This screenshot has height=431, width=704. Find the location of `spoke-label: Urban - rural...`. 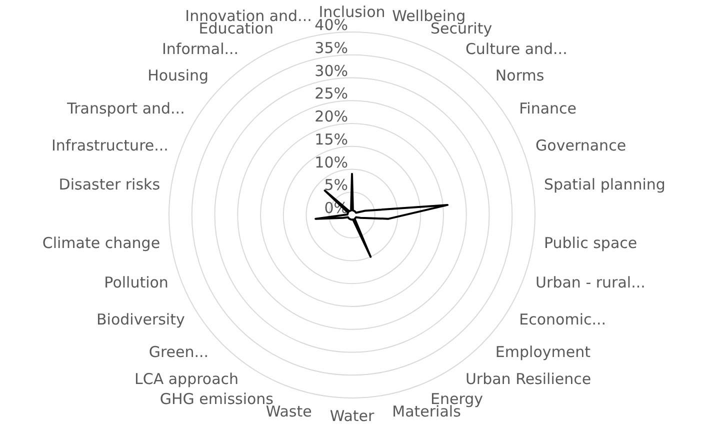

spoke-label: Urban - rural... is located at coordinates (591, 283).